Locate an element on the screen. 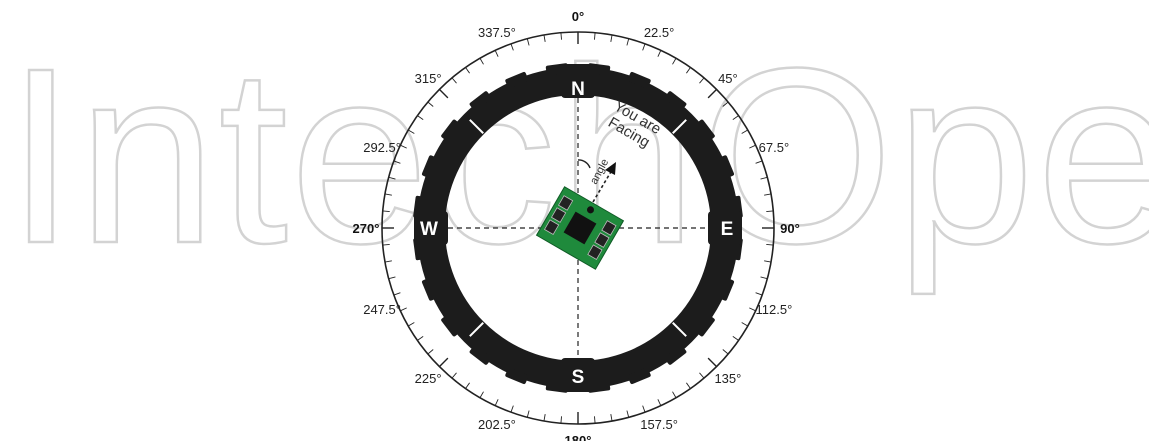 Image resolution: width=1149 pixels, height=441 pixels. degree-label: 22.5° is located at coordinates (659, 32).